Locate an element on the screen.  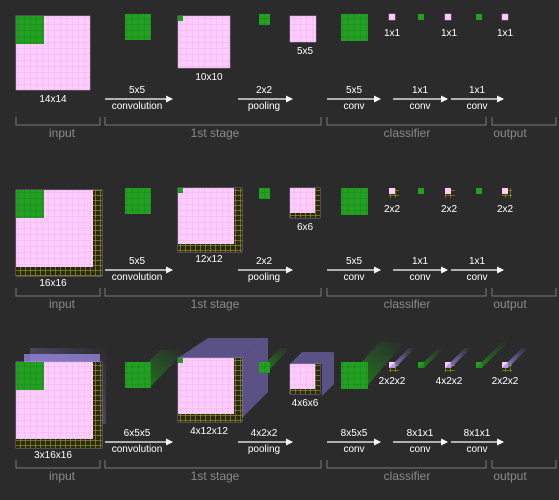
row2-cls-size-1: 2x2 is located at coordinates (392, 209).